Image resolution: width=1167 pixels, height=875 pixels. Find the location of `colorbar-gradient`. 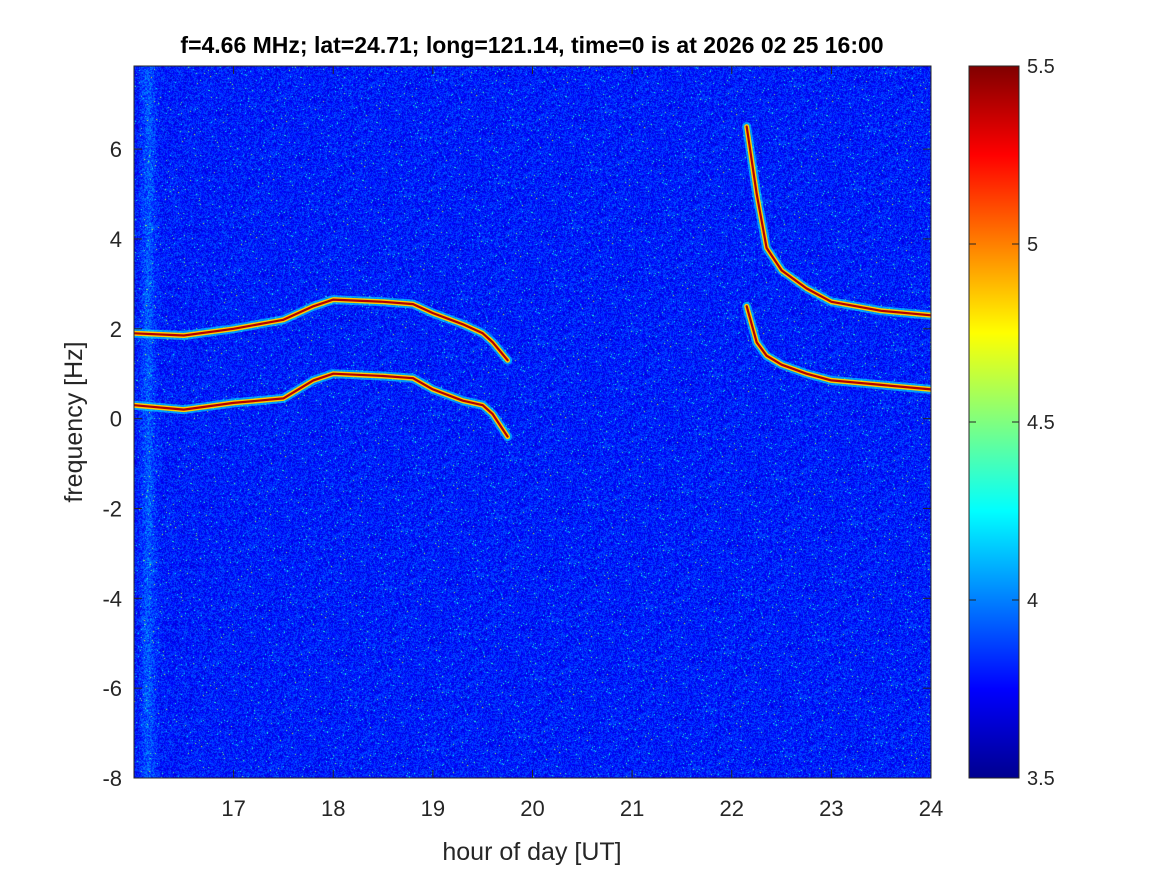

colorbar-gradient is located at coordinates (994, 422).